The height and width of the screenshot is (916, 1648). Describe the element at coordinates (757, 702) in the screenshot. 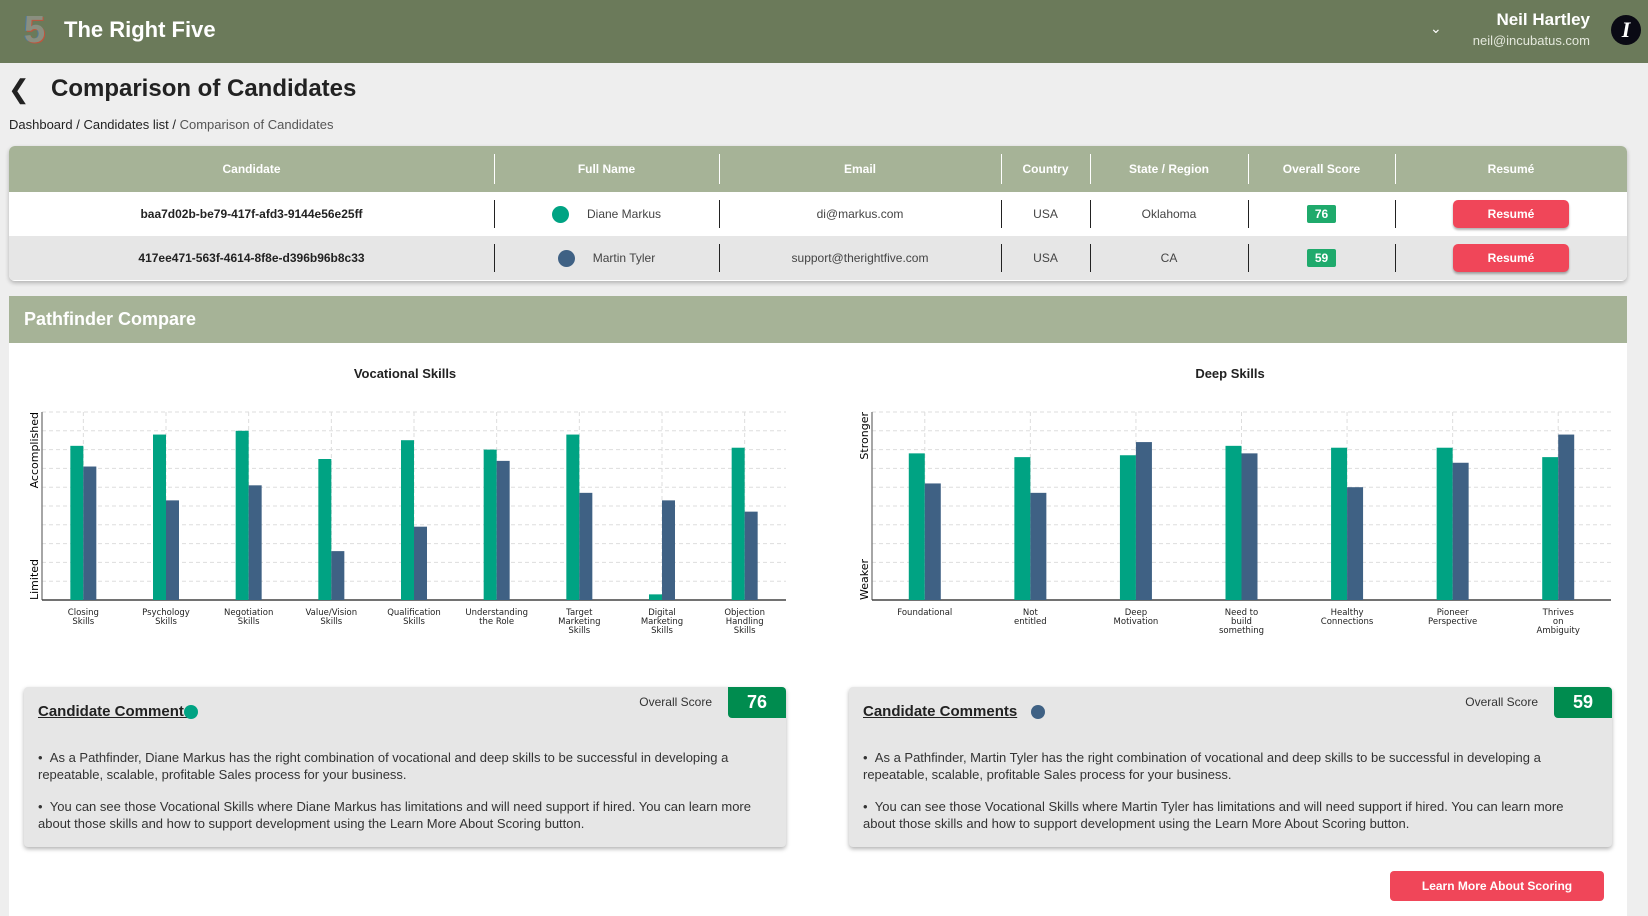

I see `overall-score-value: 76` at that location.